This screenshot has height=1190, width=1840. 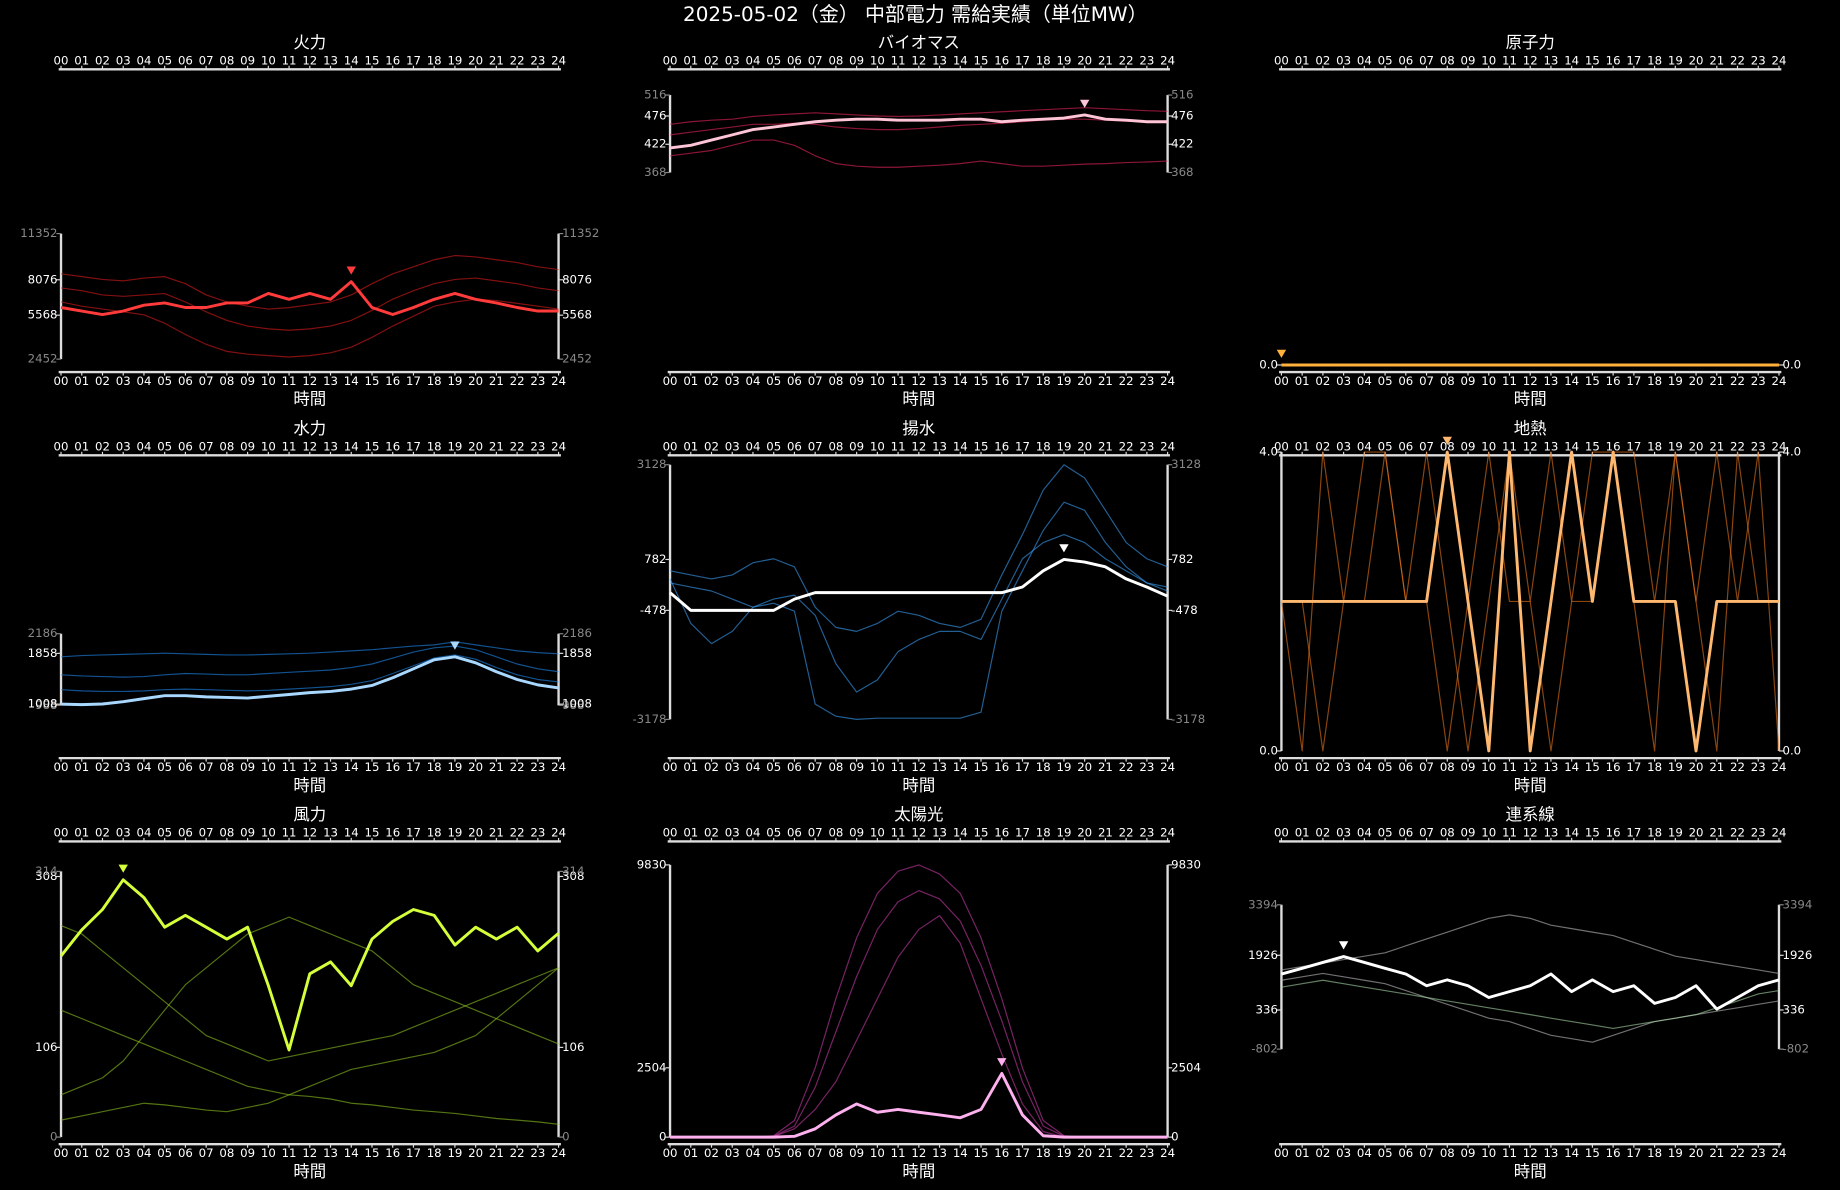 What do you see at coordinates (1793, 1009) in the screenshot?
I see `y-tick-label: 336` at bounding box center [1793, 1009].